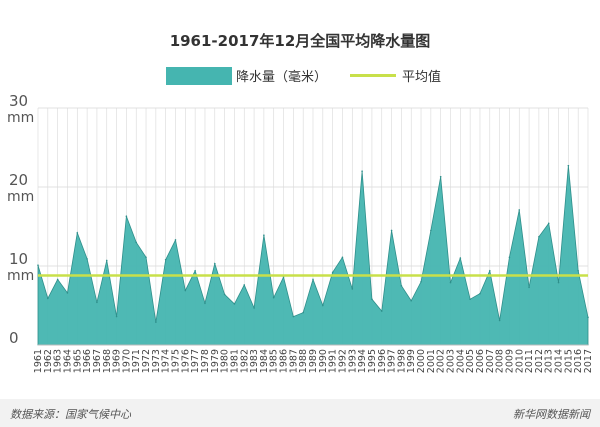 The height and width of the screenshot is (427, 600). Describe the element at coordinates (176, 361) in the screenshot. I see `x-tick-label: 1975` at that location.